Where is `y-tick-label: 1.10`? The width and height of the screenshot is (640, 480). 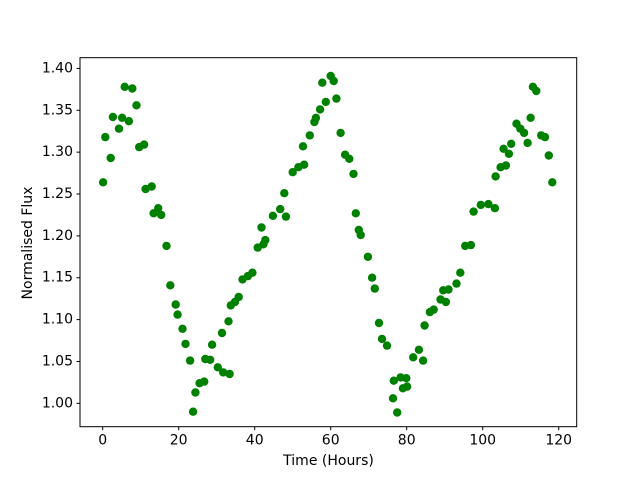
y-tick-label: 1.10 is located at coordinates (57, 320).